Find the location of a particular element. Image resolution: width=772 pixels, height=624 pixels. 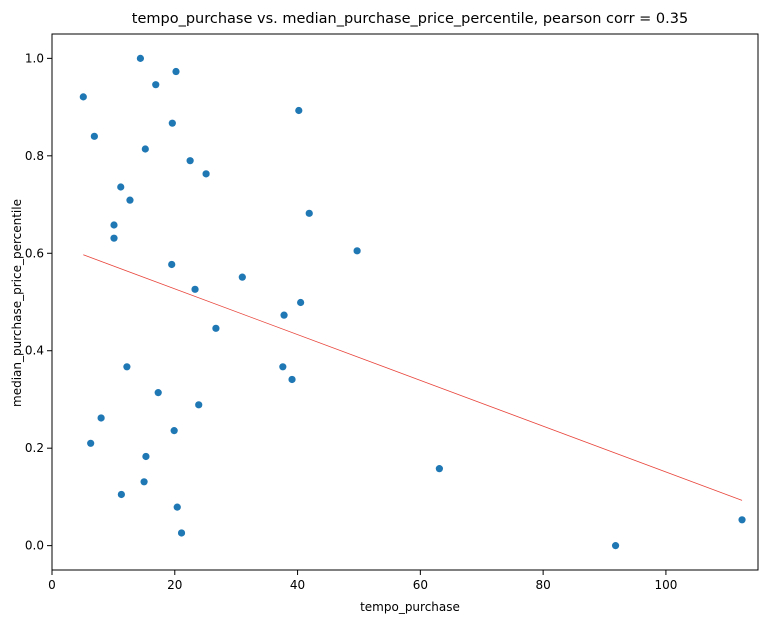

y-axis-label: median_purchase_price_percentile is located at coordinates (17, 303).